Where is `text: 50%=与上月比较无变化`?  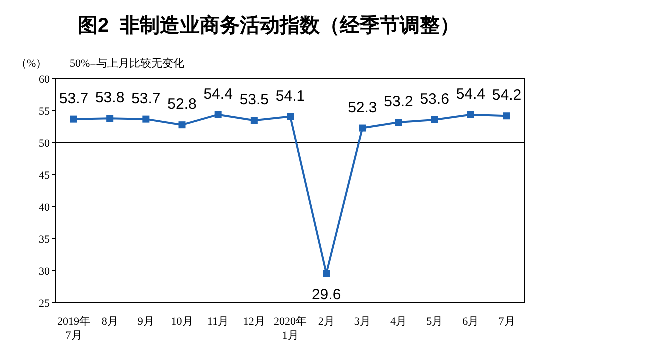
text: 50%=与上月比较无变化 is located at coordinates (127, 63).